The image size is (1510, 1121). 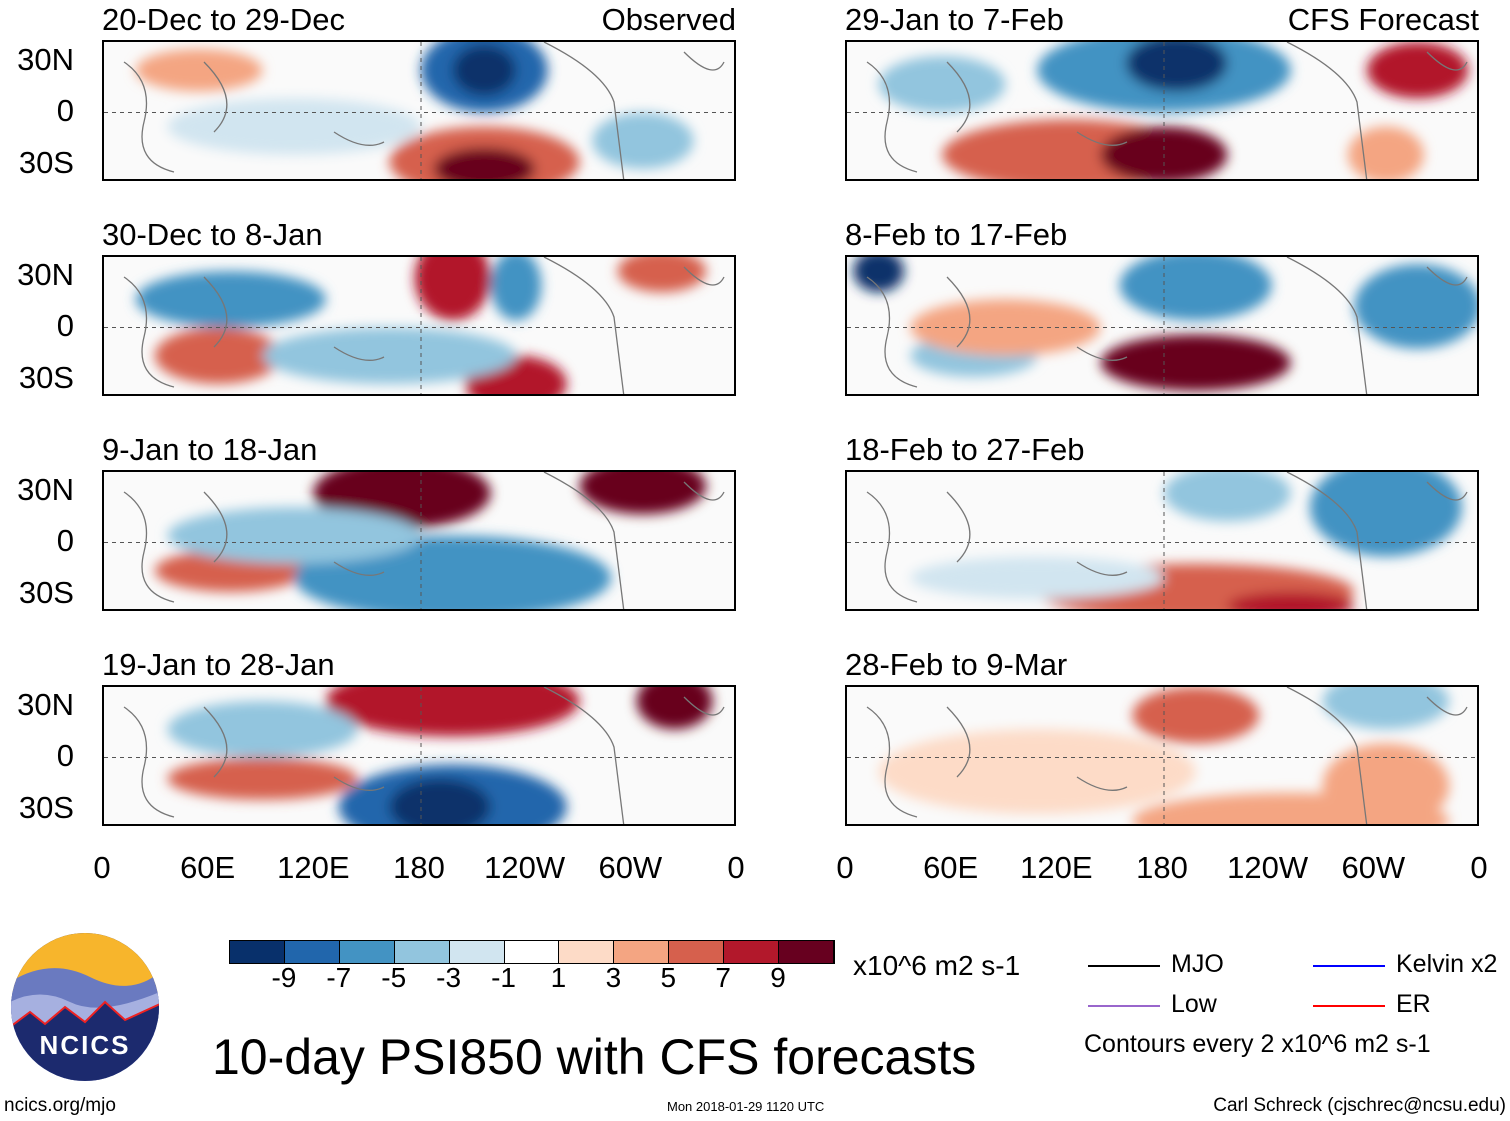 I want to click on legend-label: MJO, so click(x=1197, y=964).